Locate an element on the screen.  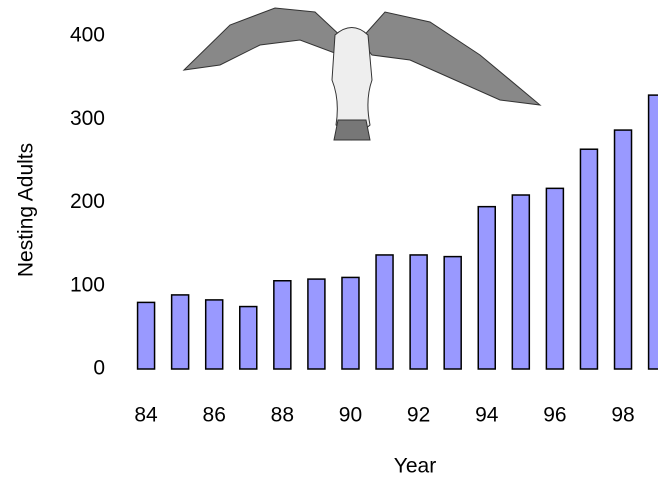
x-tick-label: 84 is located at coordinates (146, 415).